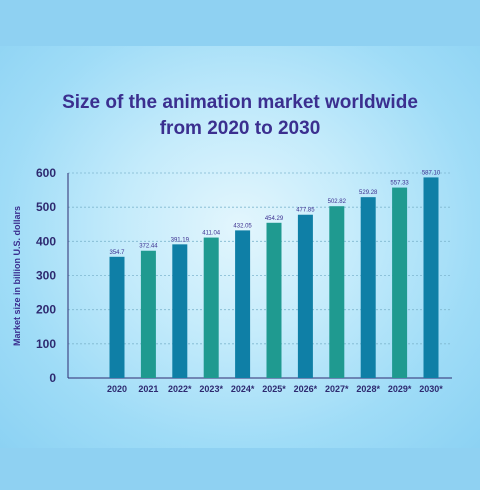 This screenshot has height=490, width=480. I want to click on x-tick-label: 2029*, so click(400, 389).